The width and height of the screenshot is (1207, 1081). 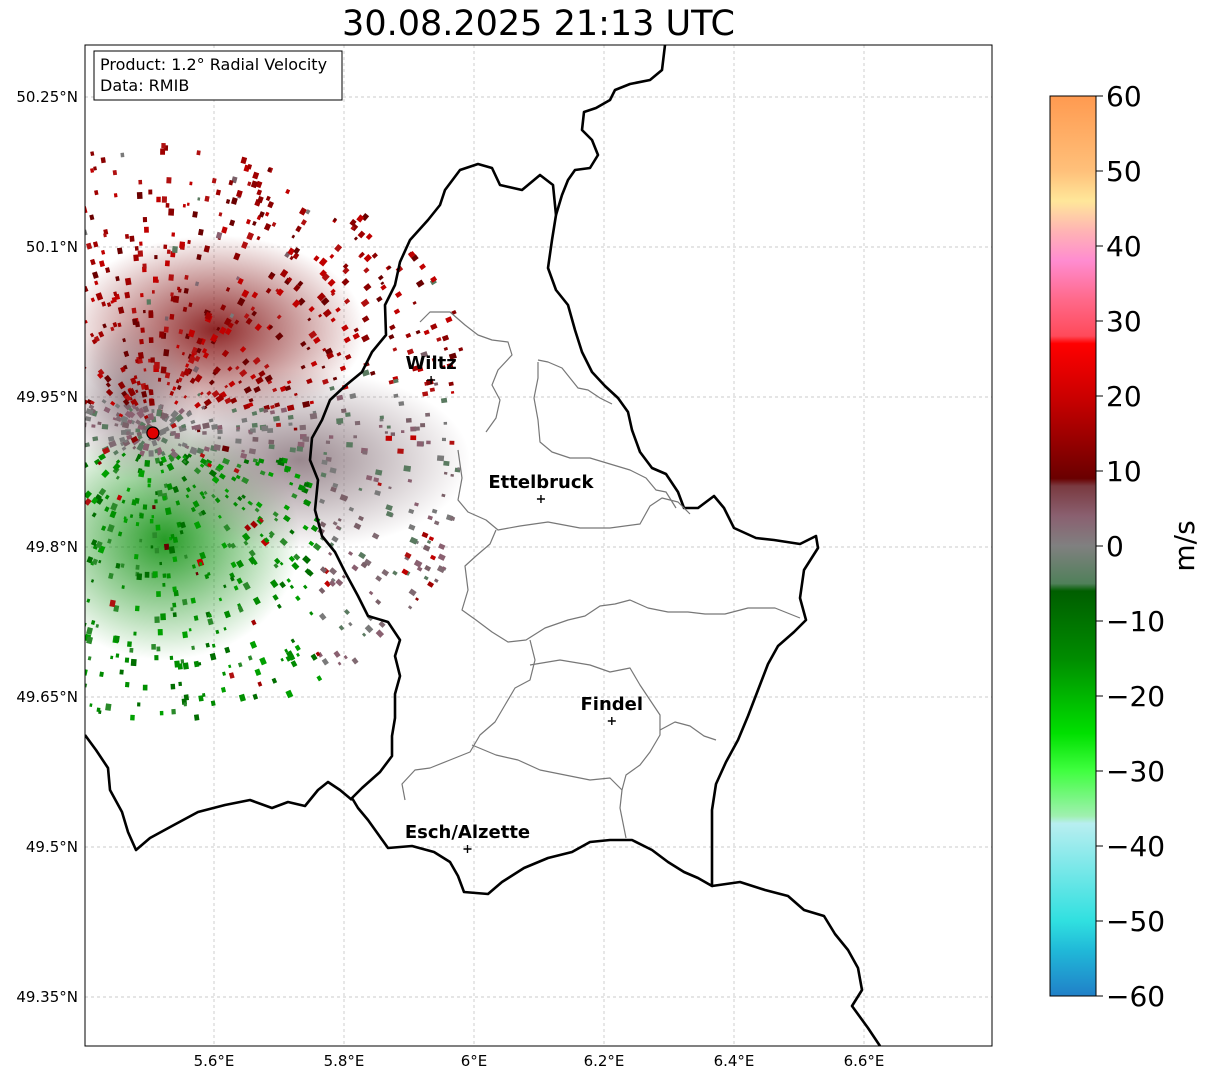 I want to click on city-wiltz: Wiltz, so click(x=431, y=368).